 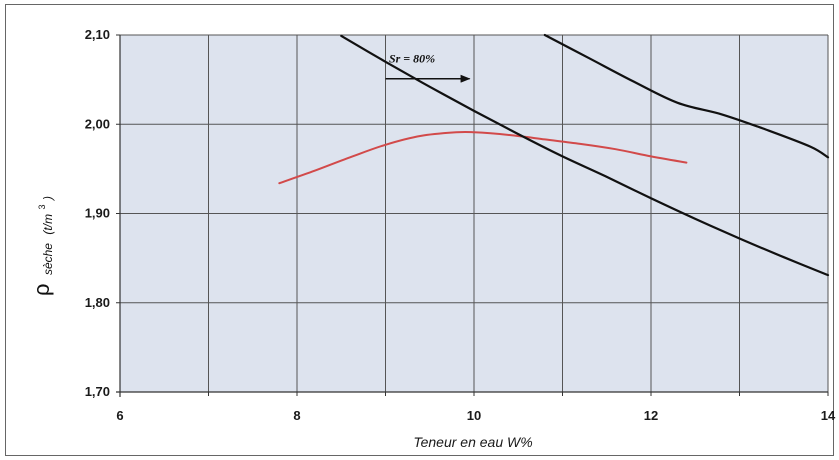 I want to click on x-tick-label: 8, so click(x=296, y=415).